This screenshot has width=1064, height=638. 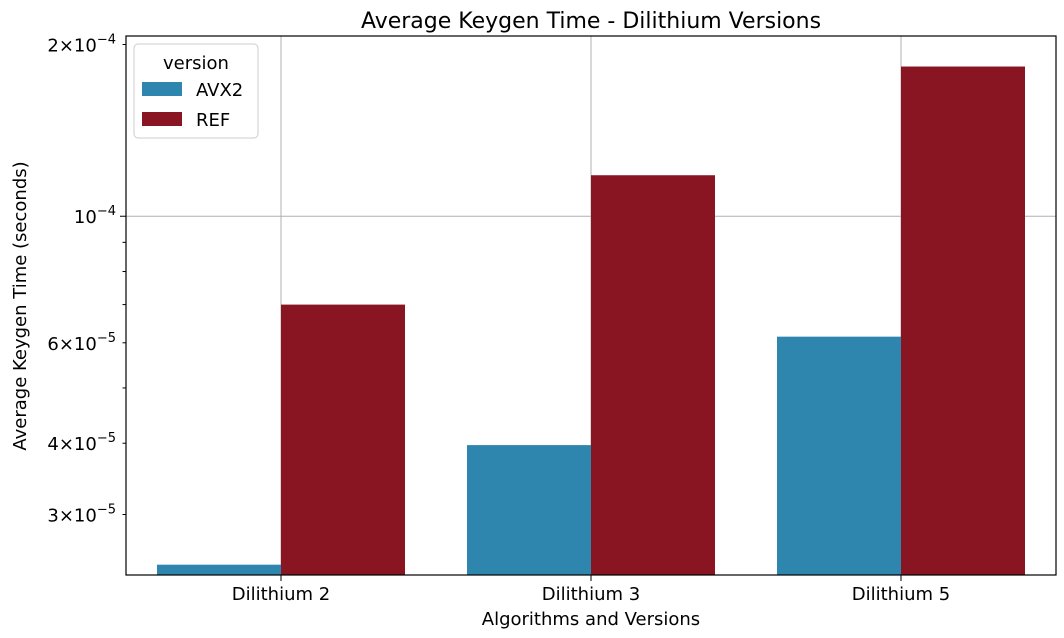 I want to click on y-tick-label: 3×10⁻⁵, so click(x=81, y=515).